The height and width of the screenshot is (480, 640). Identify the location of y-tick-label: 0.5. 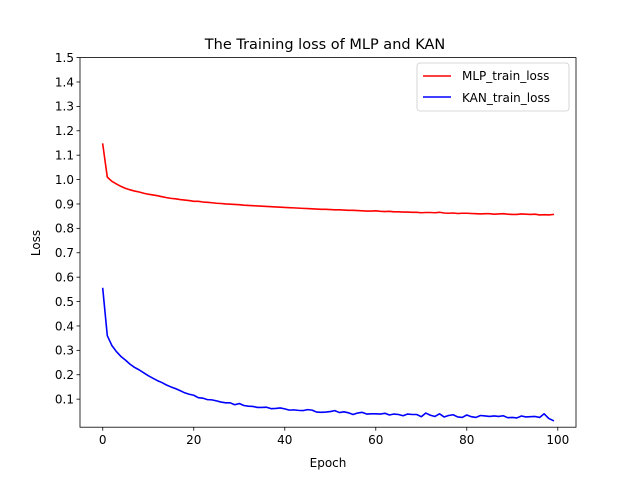
(64, 302).